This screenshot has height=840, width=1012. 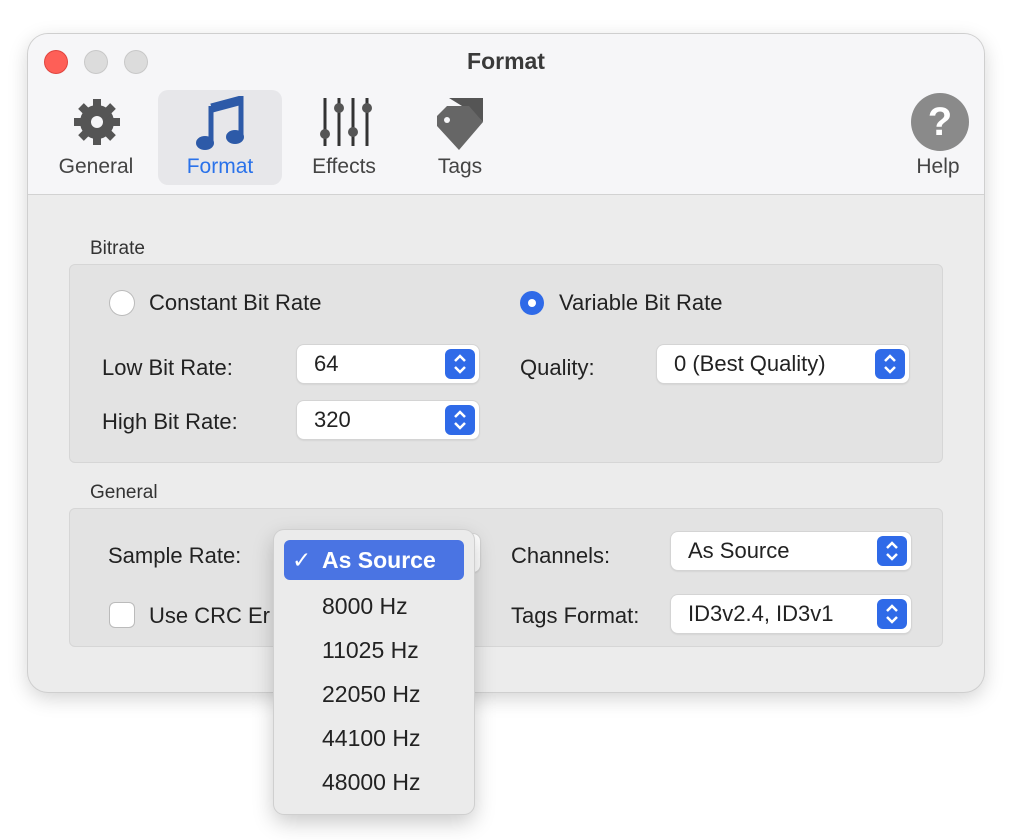 What do you see at coordinates (332, 419) in the screenshot?
I see `select-value: 320` at bounding box center [332, 419].